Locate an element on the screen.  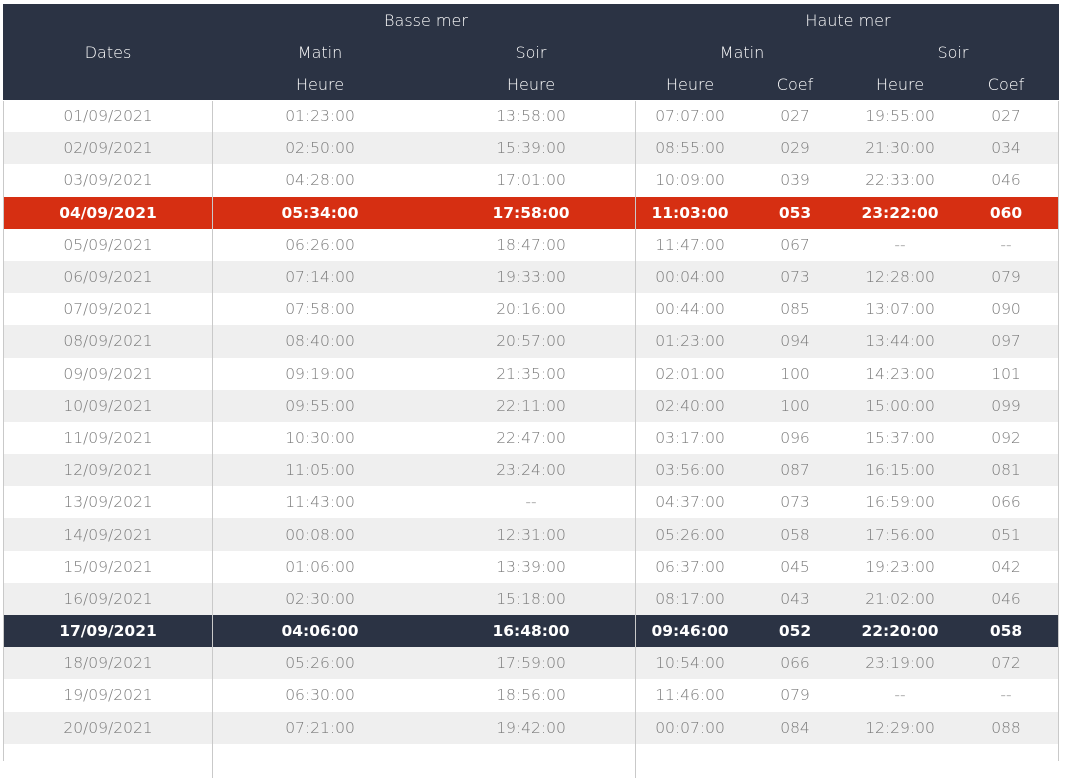
cell-date: 10/09/2021 is located at coordinates (108, 405).